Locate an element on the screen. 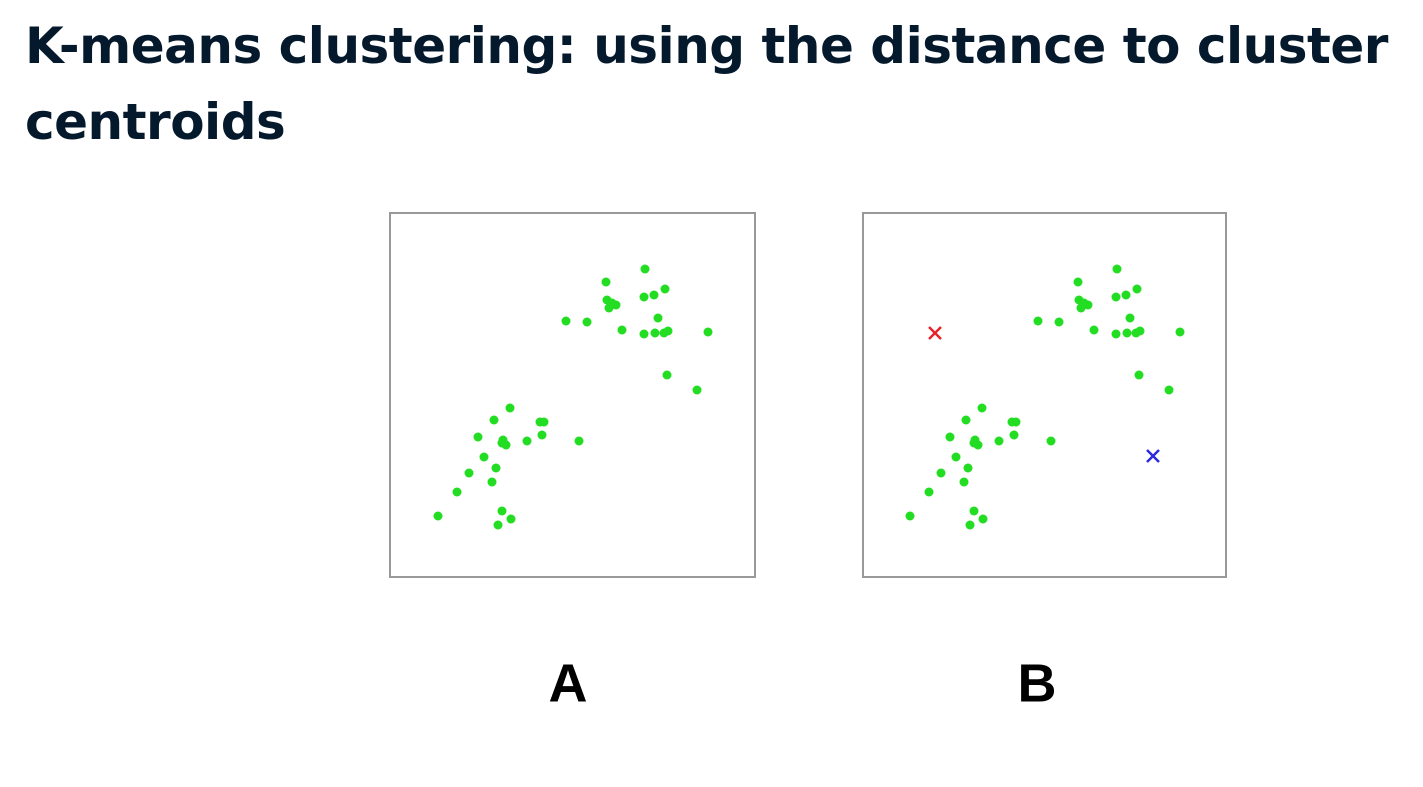 The height and width of the screenshot is (787, 1423). centroid-red is located at coordinates (935, 333).